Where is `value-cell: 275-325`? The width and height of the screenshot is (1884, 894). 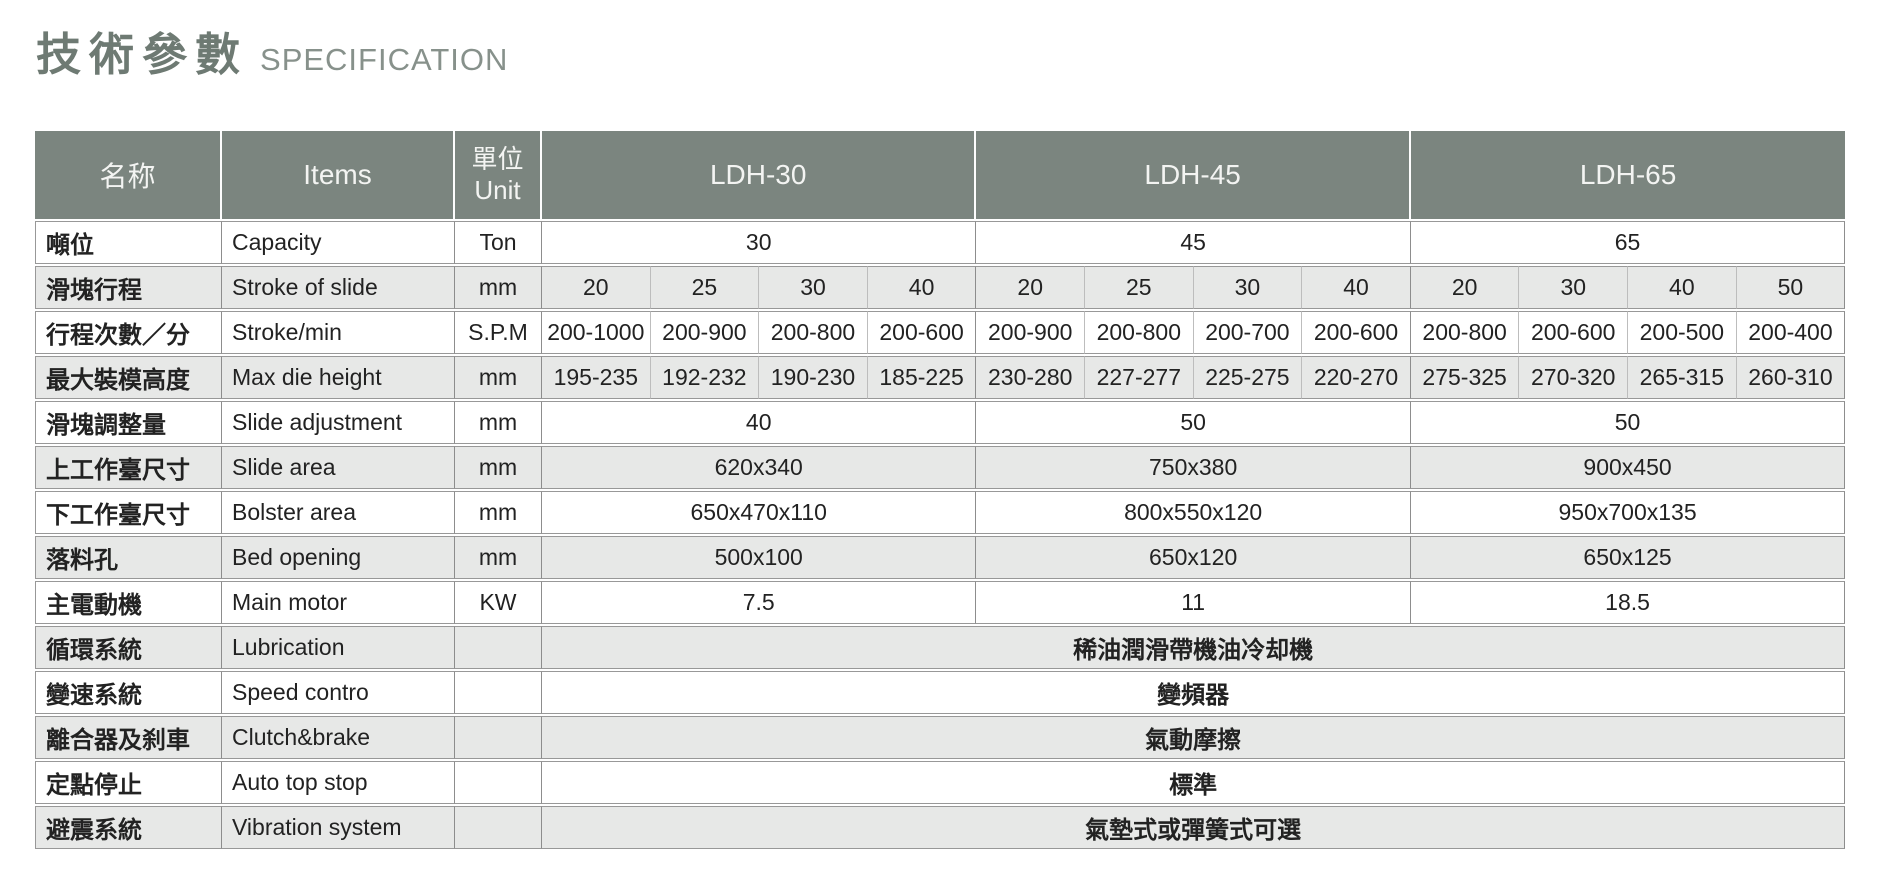
value-cell: 275-325 is located at coordinates (1465, 377).